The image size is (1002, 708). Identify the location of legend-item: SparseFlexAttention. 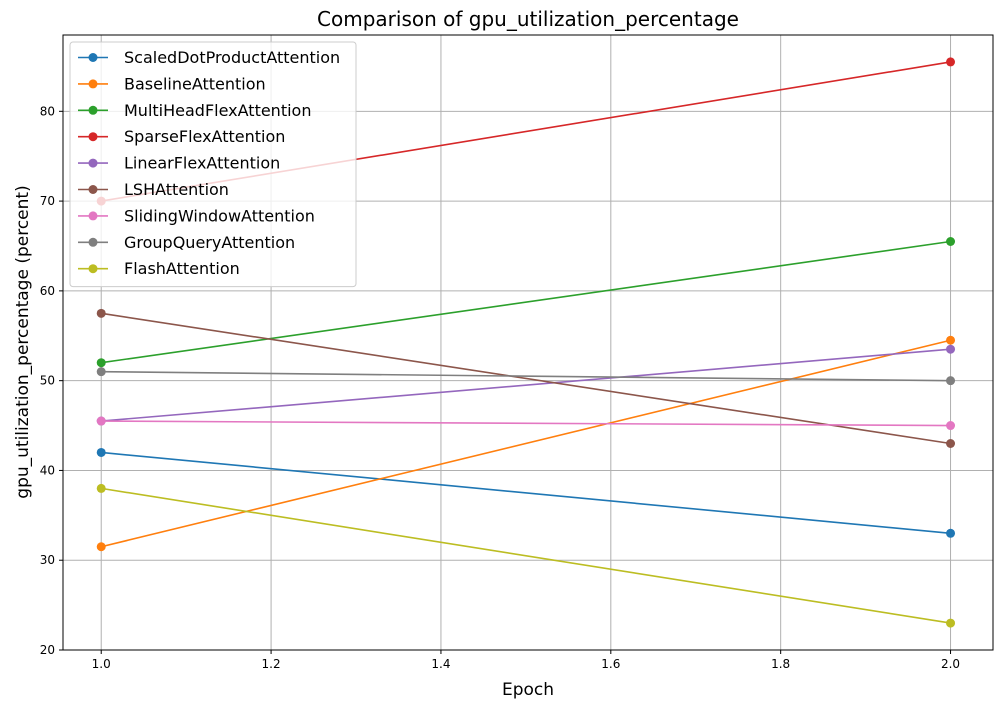
(181, 136).